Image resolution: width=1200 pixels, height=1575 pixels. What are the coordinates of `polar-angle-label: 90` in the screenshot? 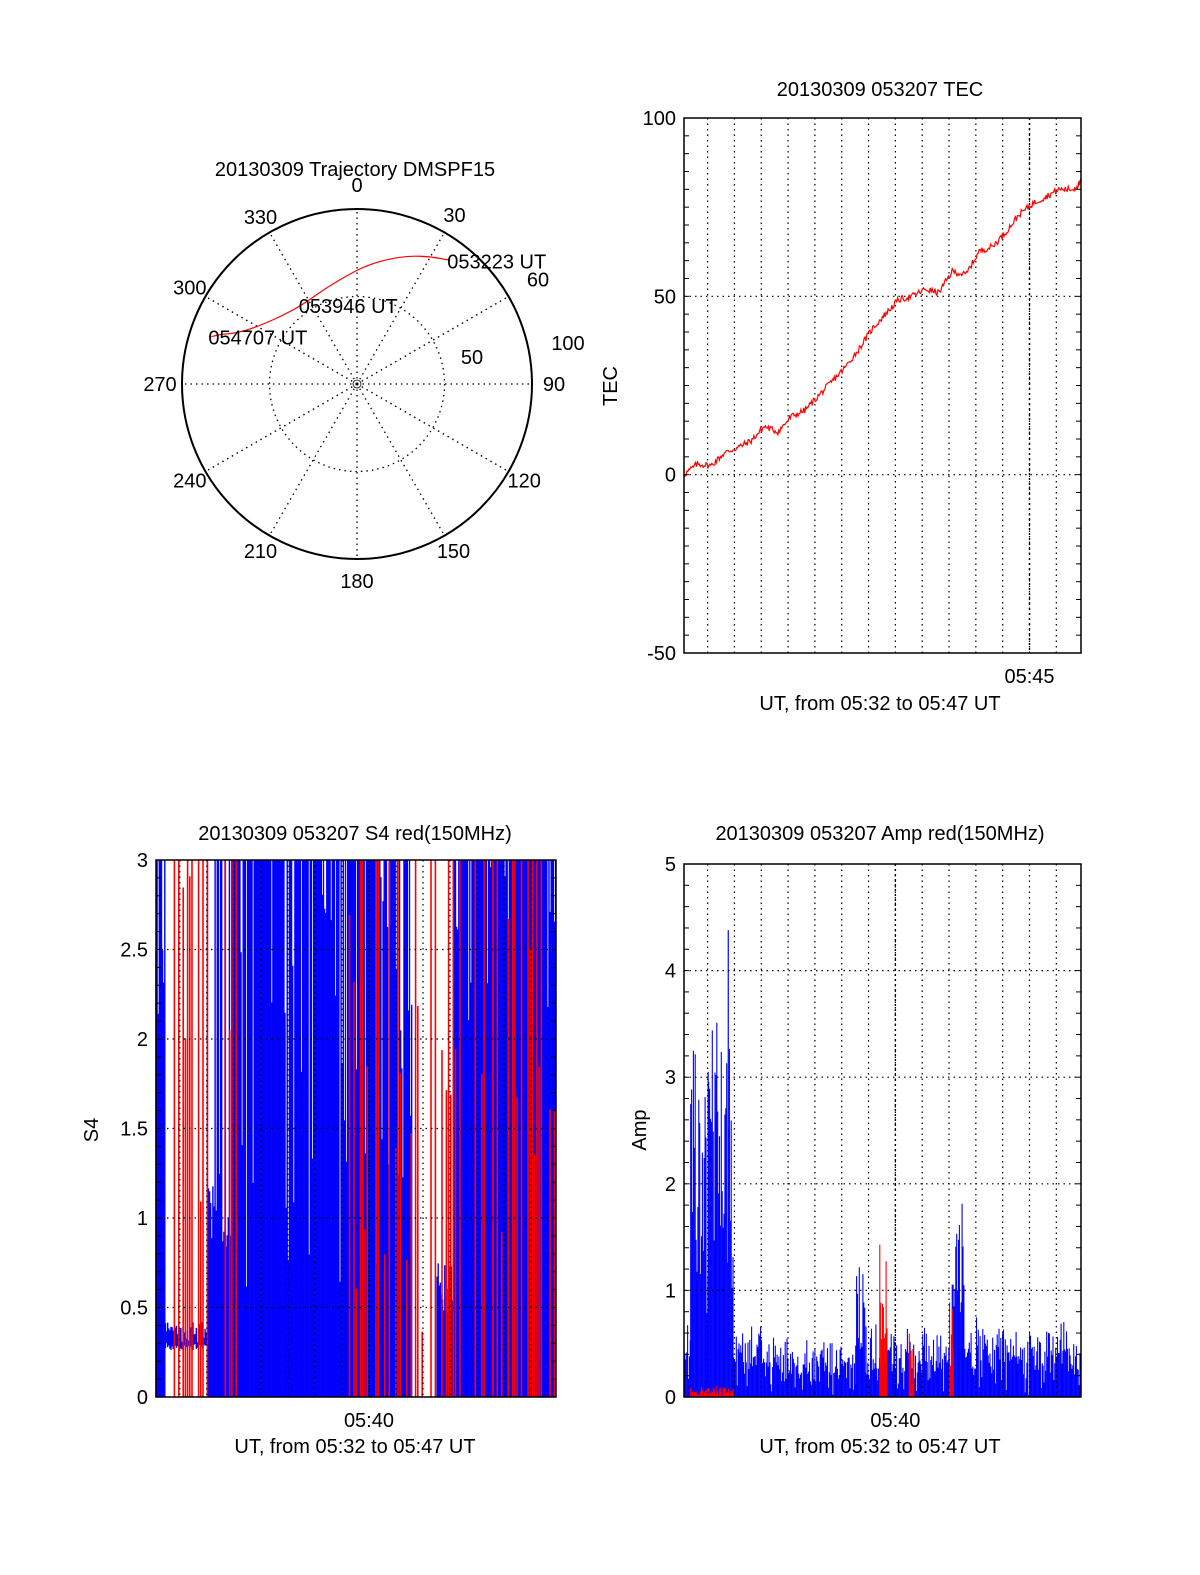 It's located at (554, 385).